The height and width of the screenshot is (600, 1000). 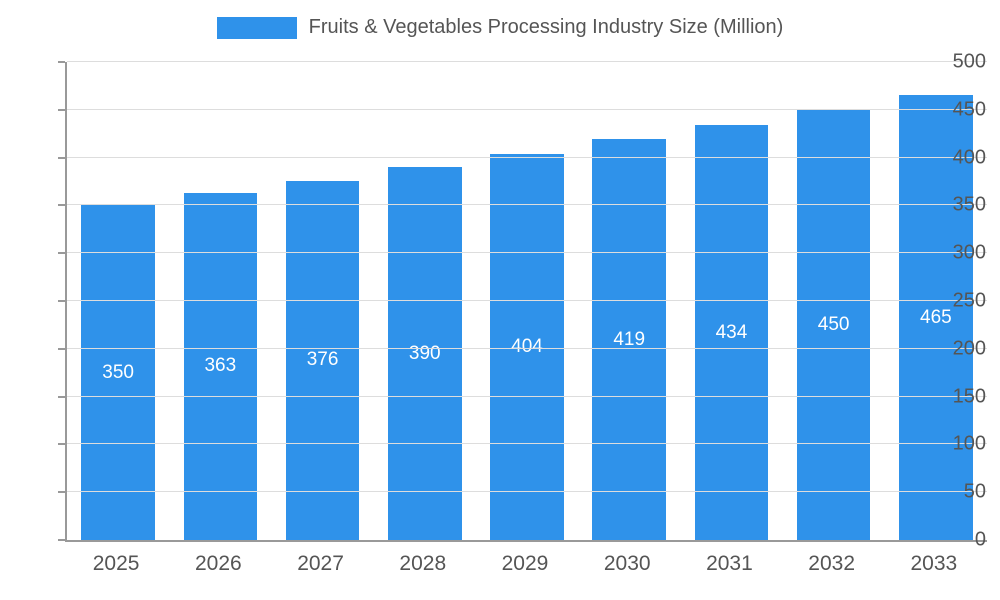 I want to click on bar: 363, so click(x=220, y=366).